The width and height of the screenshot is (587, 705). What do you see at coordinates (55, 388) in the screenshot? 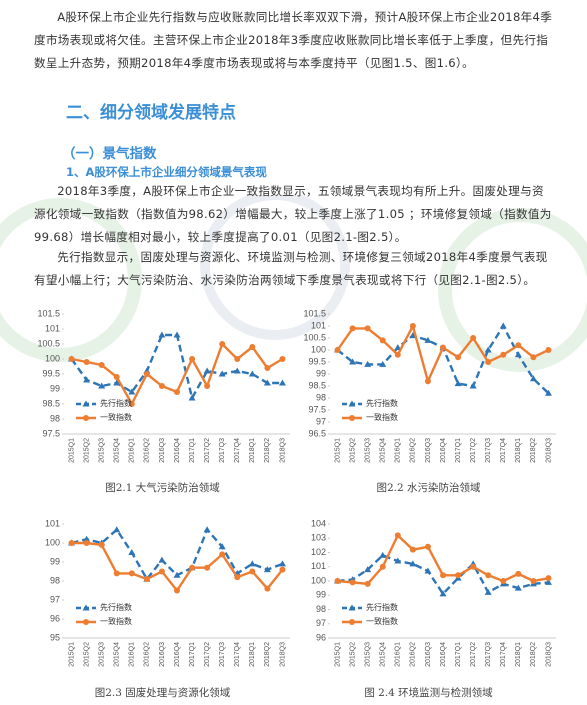
I see `y-tick-label: 99` at bounding box center [55, 388].